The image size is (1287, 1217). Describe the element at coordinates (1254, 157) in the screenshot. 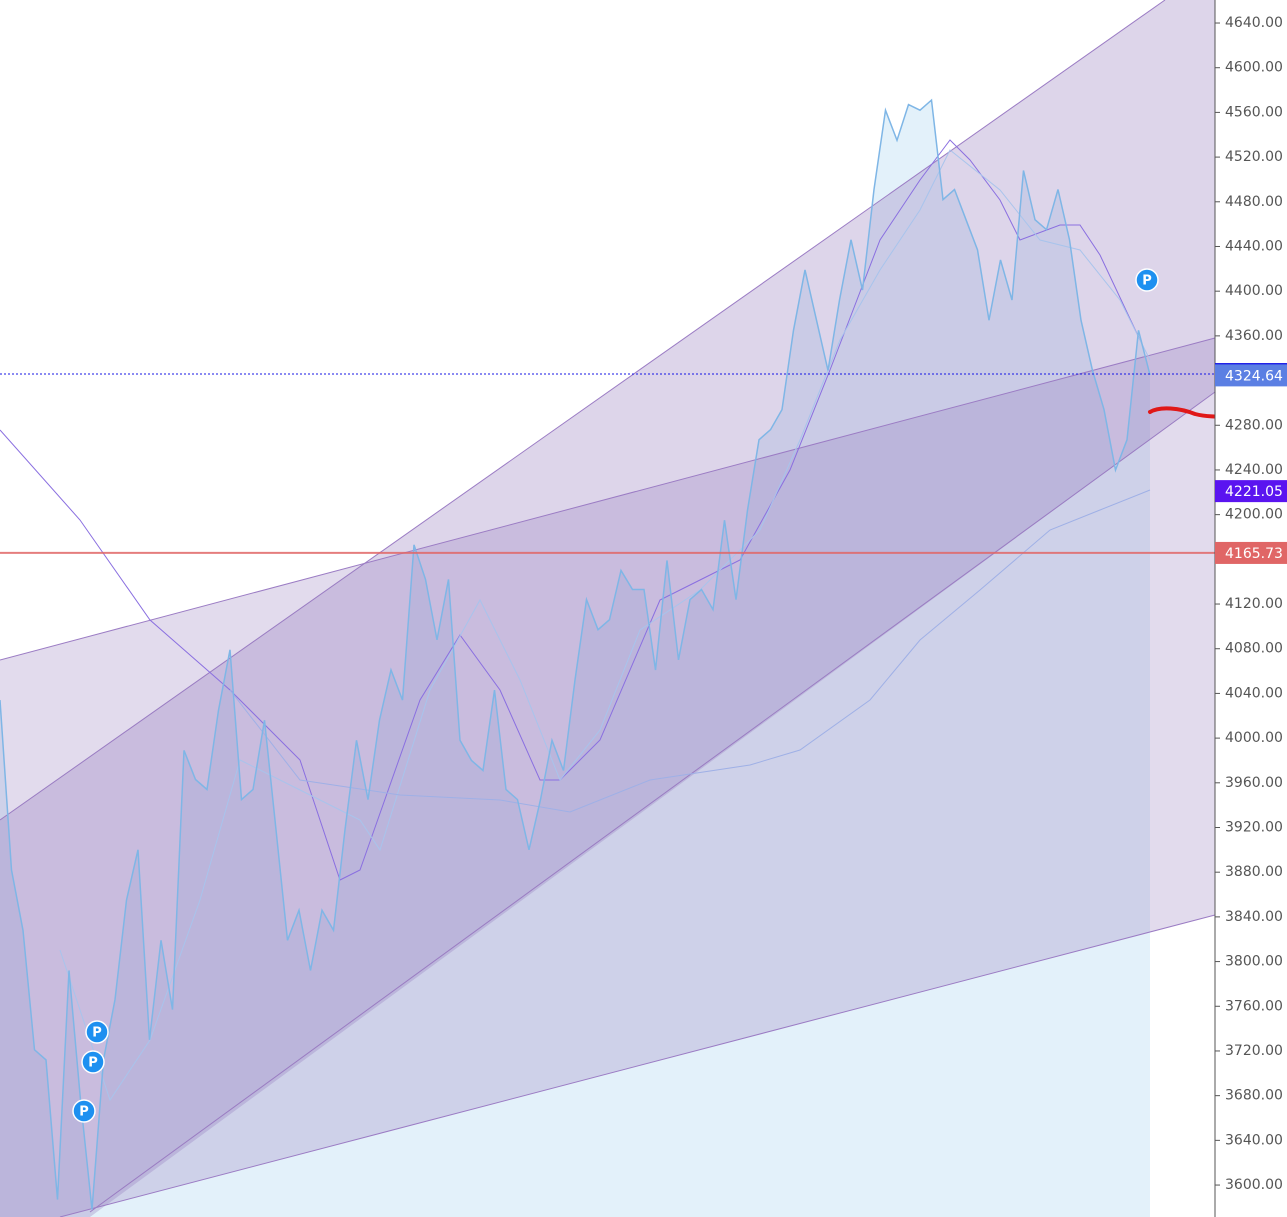

I see `y-tick-label: 4520.00` at that location.